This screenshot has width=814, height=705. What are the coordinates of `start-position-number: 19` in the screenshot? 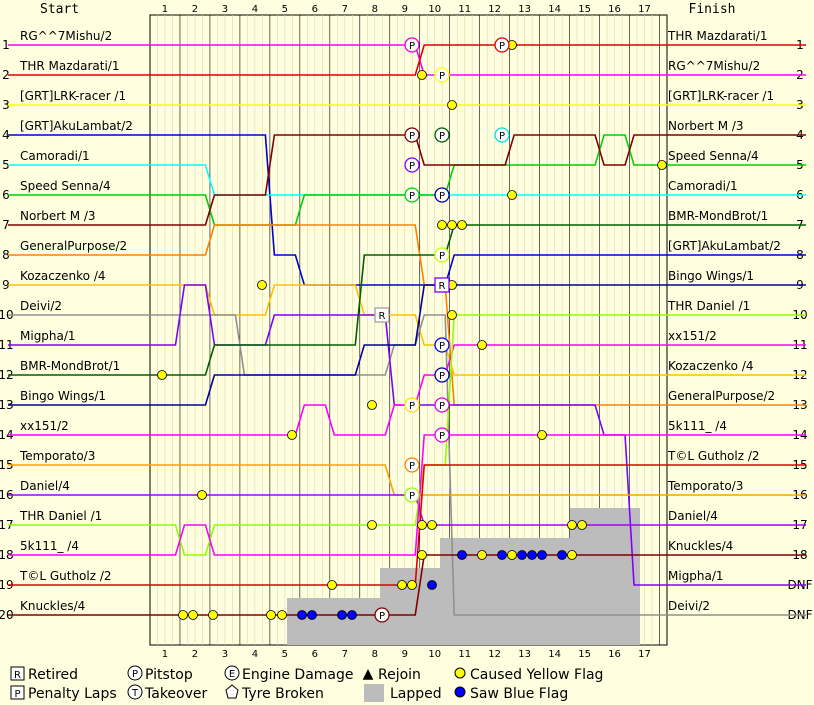 It's located at (7, 585).